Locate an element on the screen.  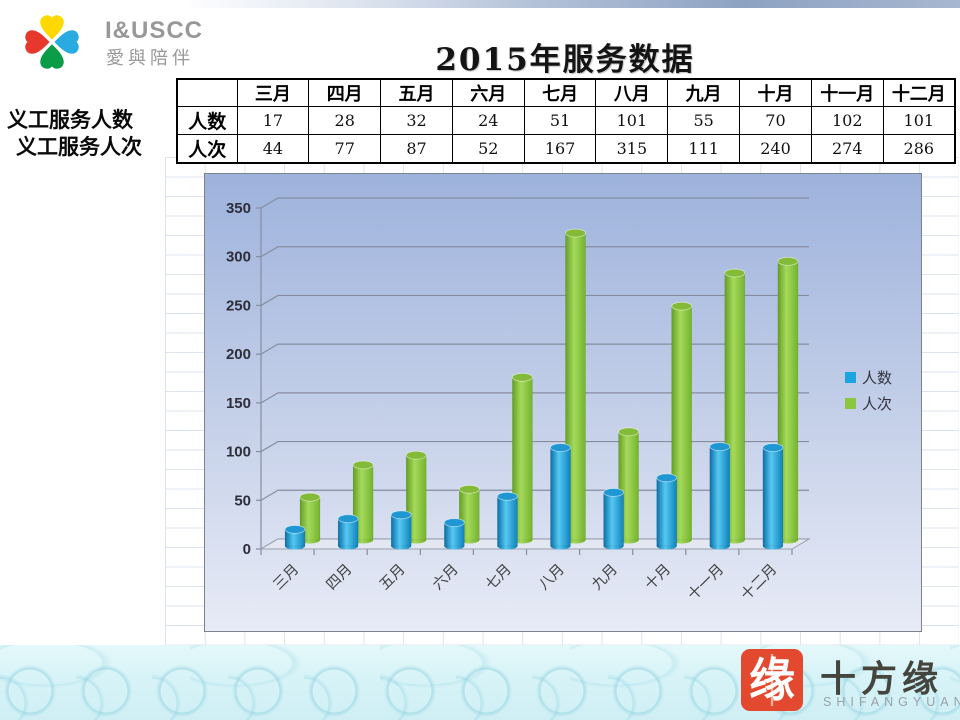
table-month-header: 五月 is located at coordinates (416, 92).